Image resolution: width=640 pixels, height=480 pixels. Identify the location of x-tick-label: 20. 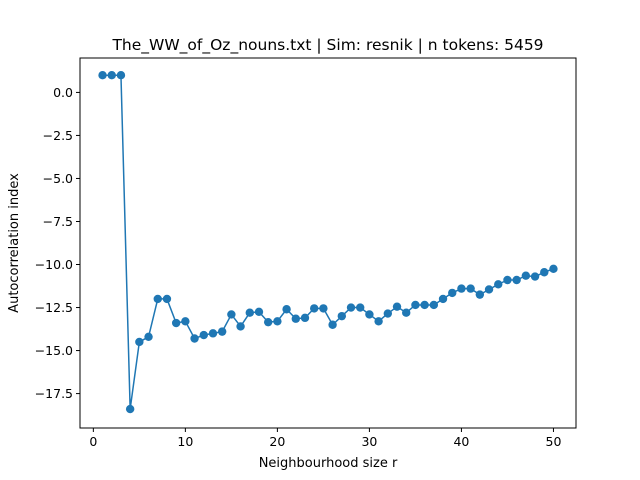
(277, 441).